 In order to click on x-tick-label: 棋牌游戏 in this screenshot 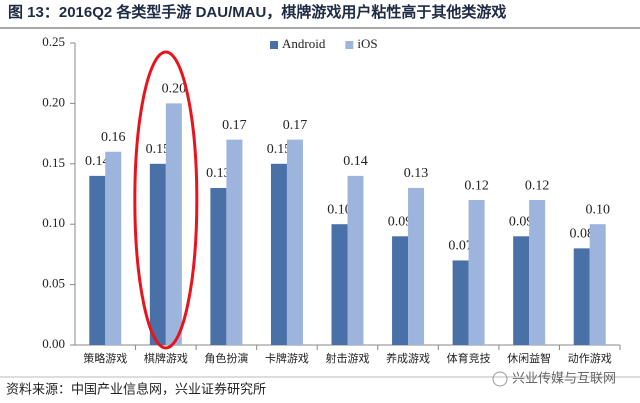, I will do `click(166, 358)`.